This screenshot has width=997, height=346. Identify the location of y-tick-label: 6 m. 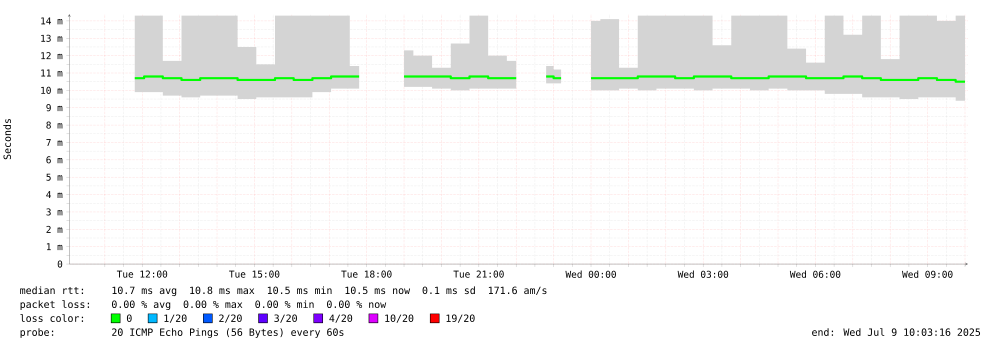
(54, 160).